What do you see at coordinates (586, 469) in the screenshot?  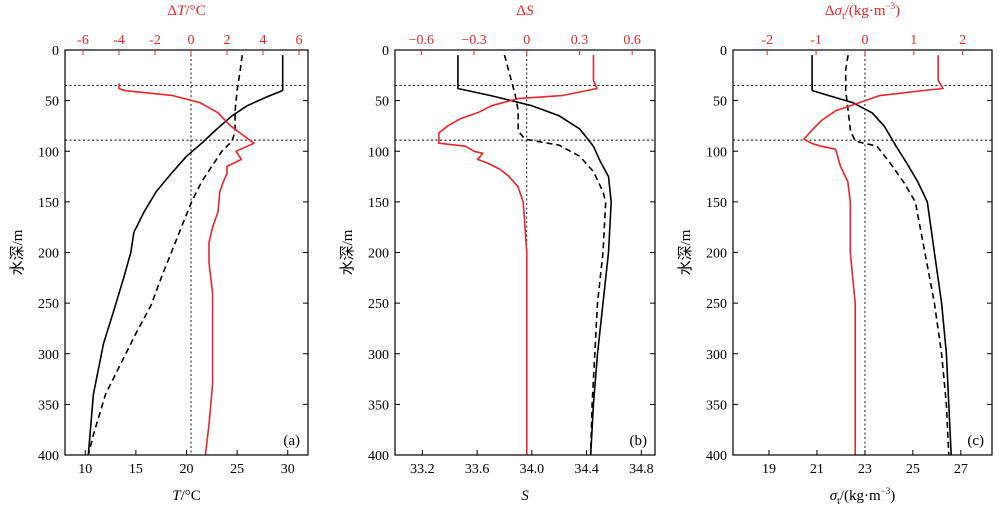 I see `x-bottom-tick-label: 34.4` at bounding box center [586, 469].